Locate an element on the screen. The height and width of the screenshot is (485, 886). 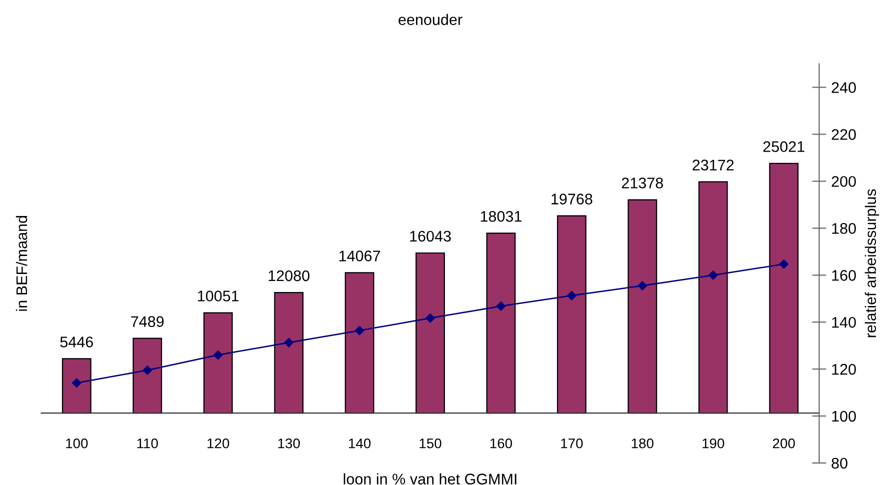
data-label: 25021 is located at coordinates (783, 146).